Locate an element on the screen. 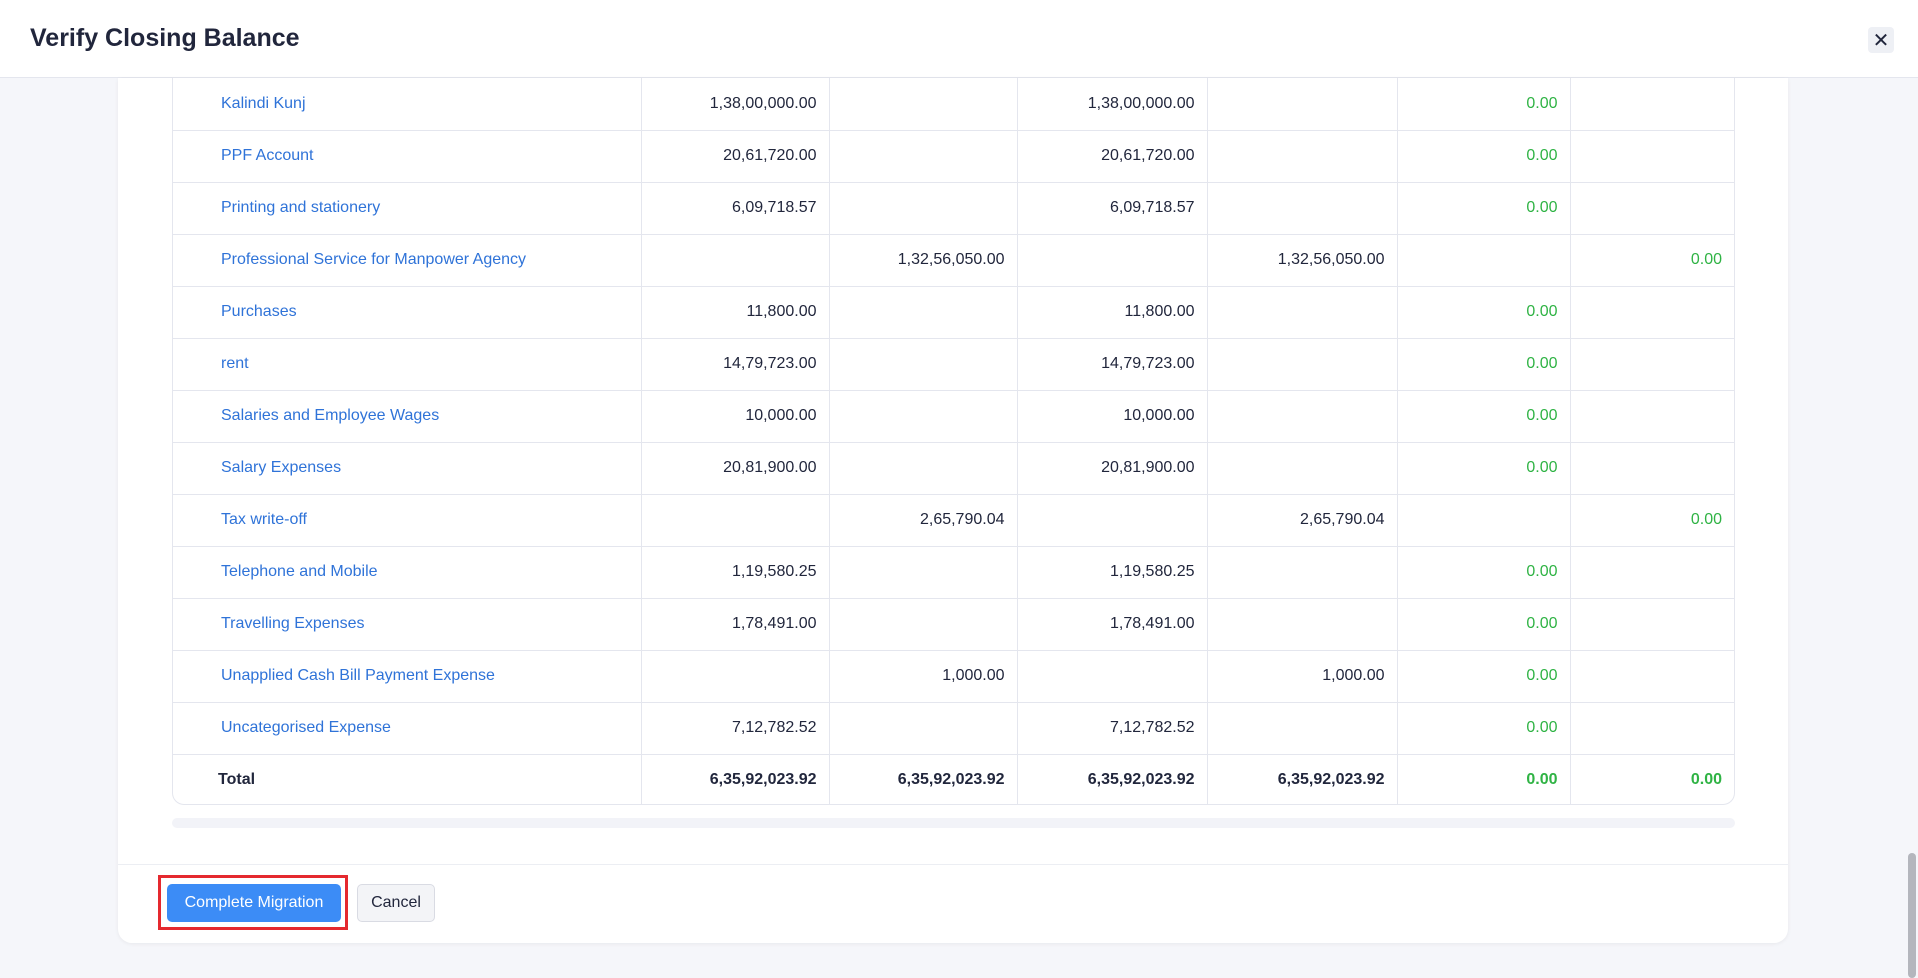 The height and width of the screenshot is (978, 1918). account-name-link: Uncategorised Expense is located at coordinates (407, 728).